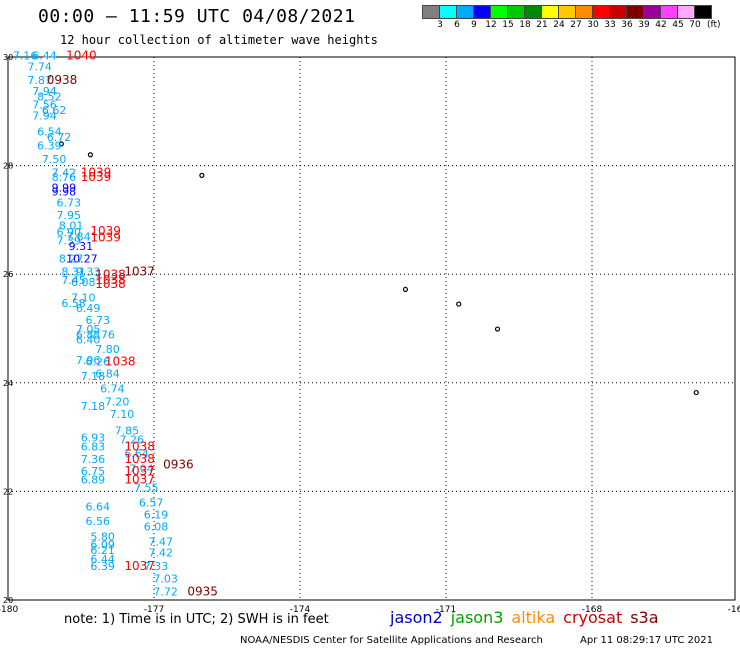 Image resolution: width=740 pixels, height=650 pixels. What do you see at coordinates (178, 465) in the screenshot?
I see `pass-time-label: 0936` at bounding box center [178, 465].